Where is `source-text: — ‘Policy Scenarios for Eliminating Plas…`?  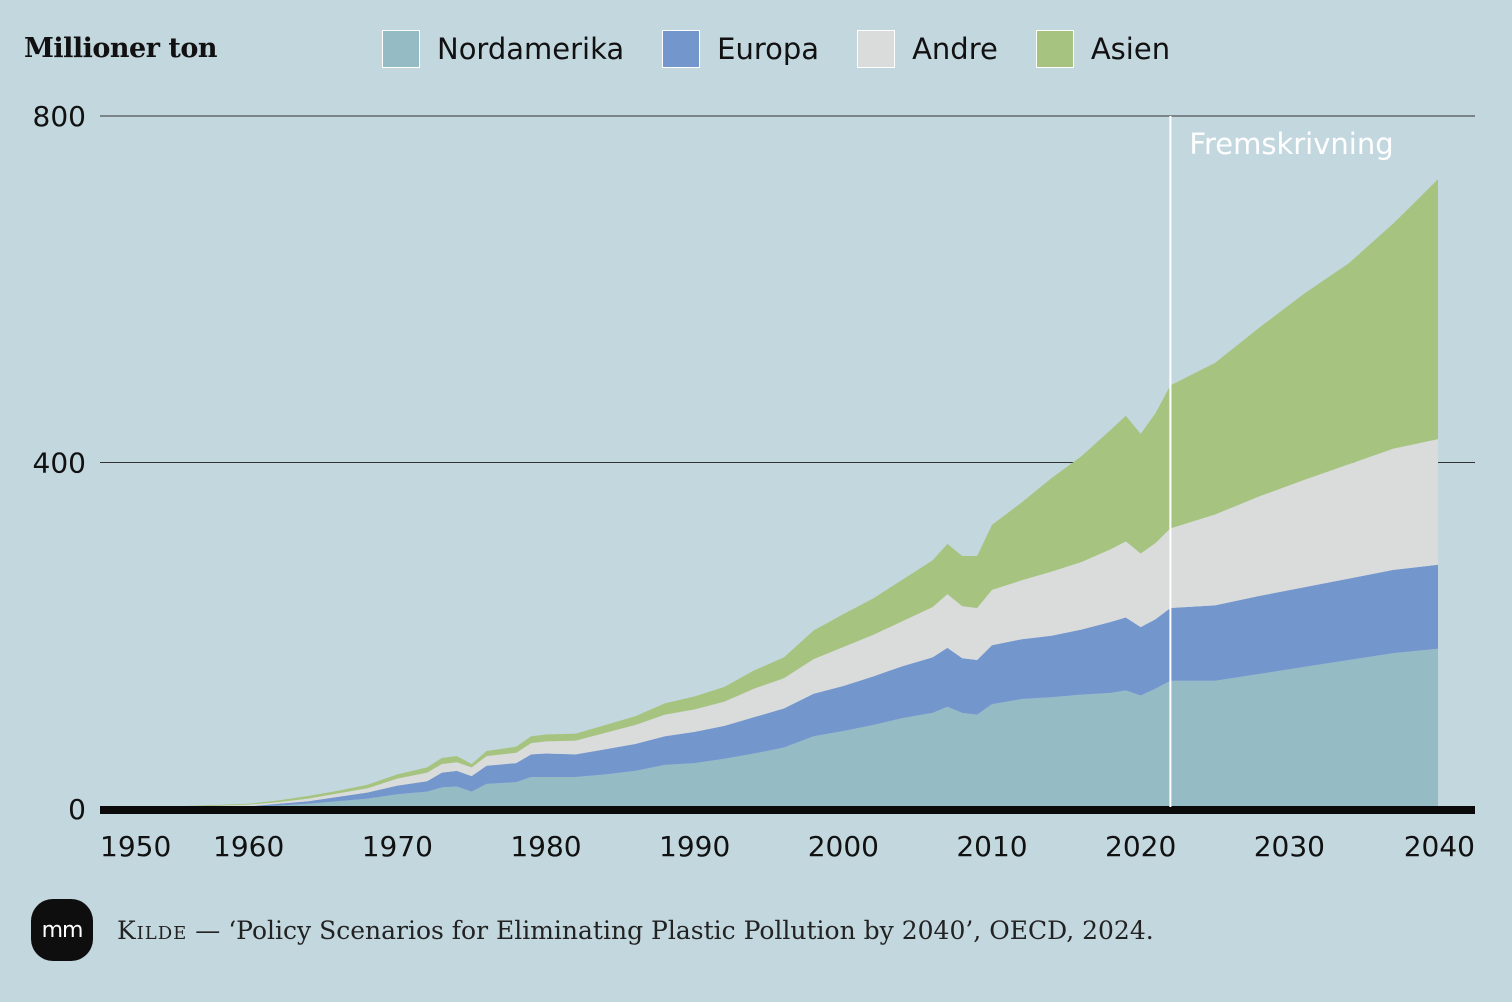
source-text: — ‘Policy Scenarios for Eliminating Plas… is located at coordinates (670, 930).